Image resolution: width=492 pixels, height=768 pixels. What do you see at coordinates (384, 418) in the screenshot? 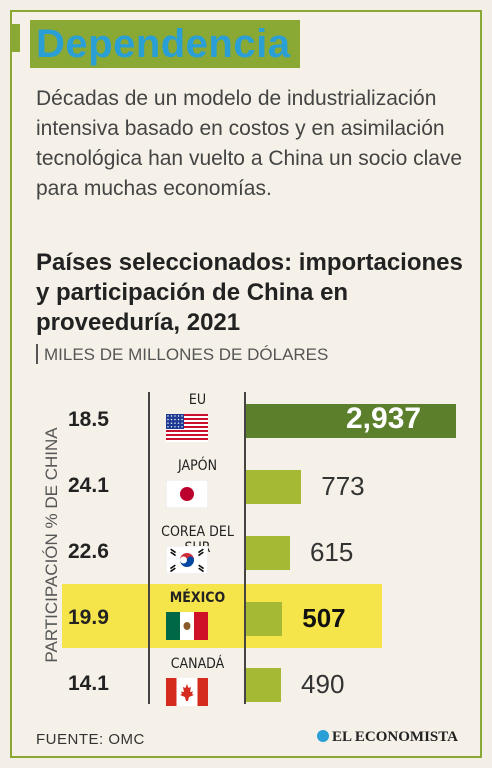
I see `value-label: 2,937` at bounding box center [384, 418].